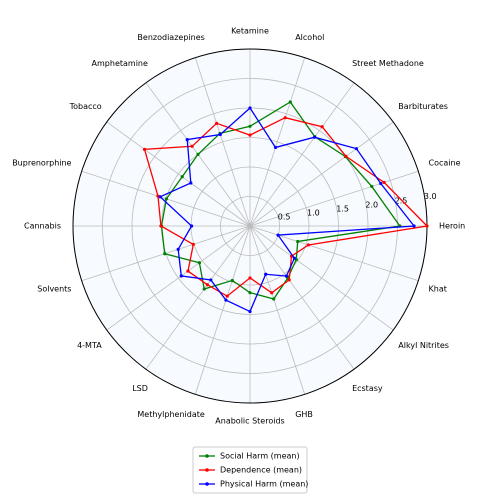 This screenshot has width=500, height=500. What do you see at coordinates (342, 208) in the screenshot?
I see `r-tick-label: 1.5` at bounding box center [342, 208].